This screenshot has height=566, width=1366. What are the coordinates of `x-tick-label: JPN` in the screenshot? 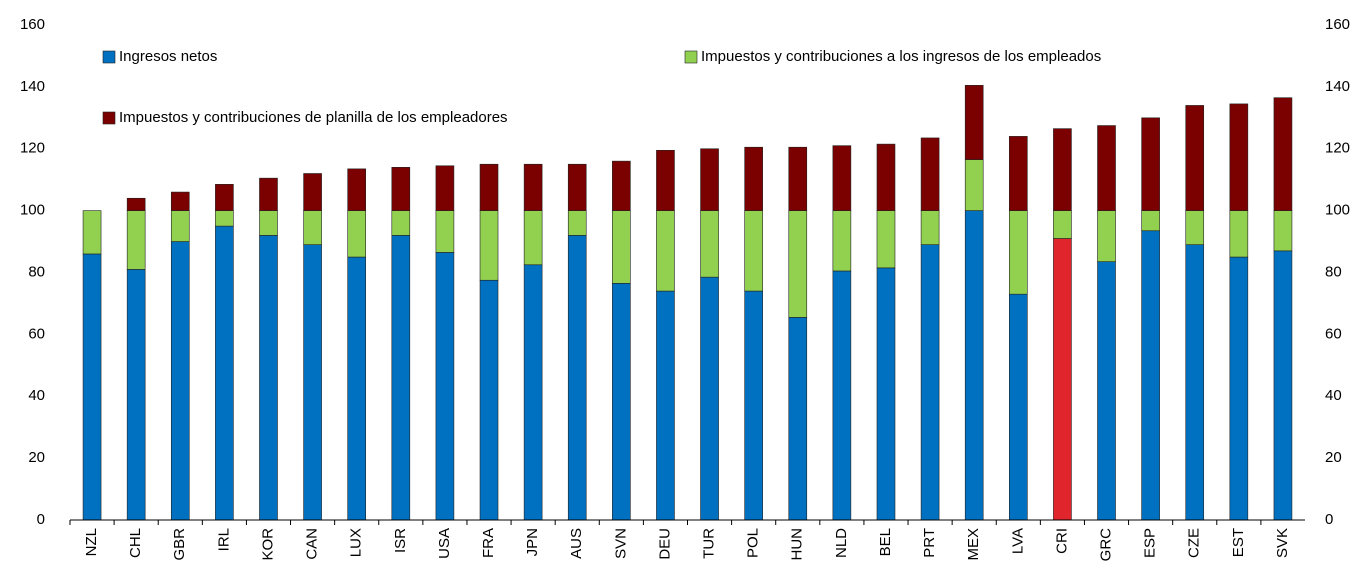 It's located at (532, 542).